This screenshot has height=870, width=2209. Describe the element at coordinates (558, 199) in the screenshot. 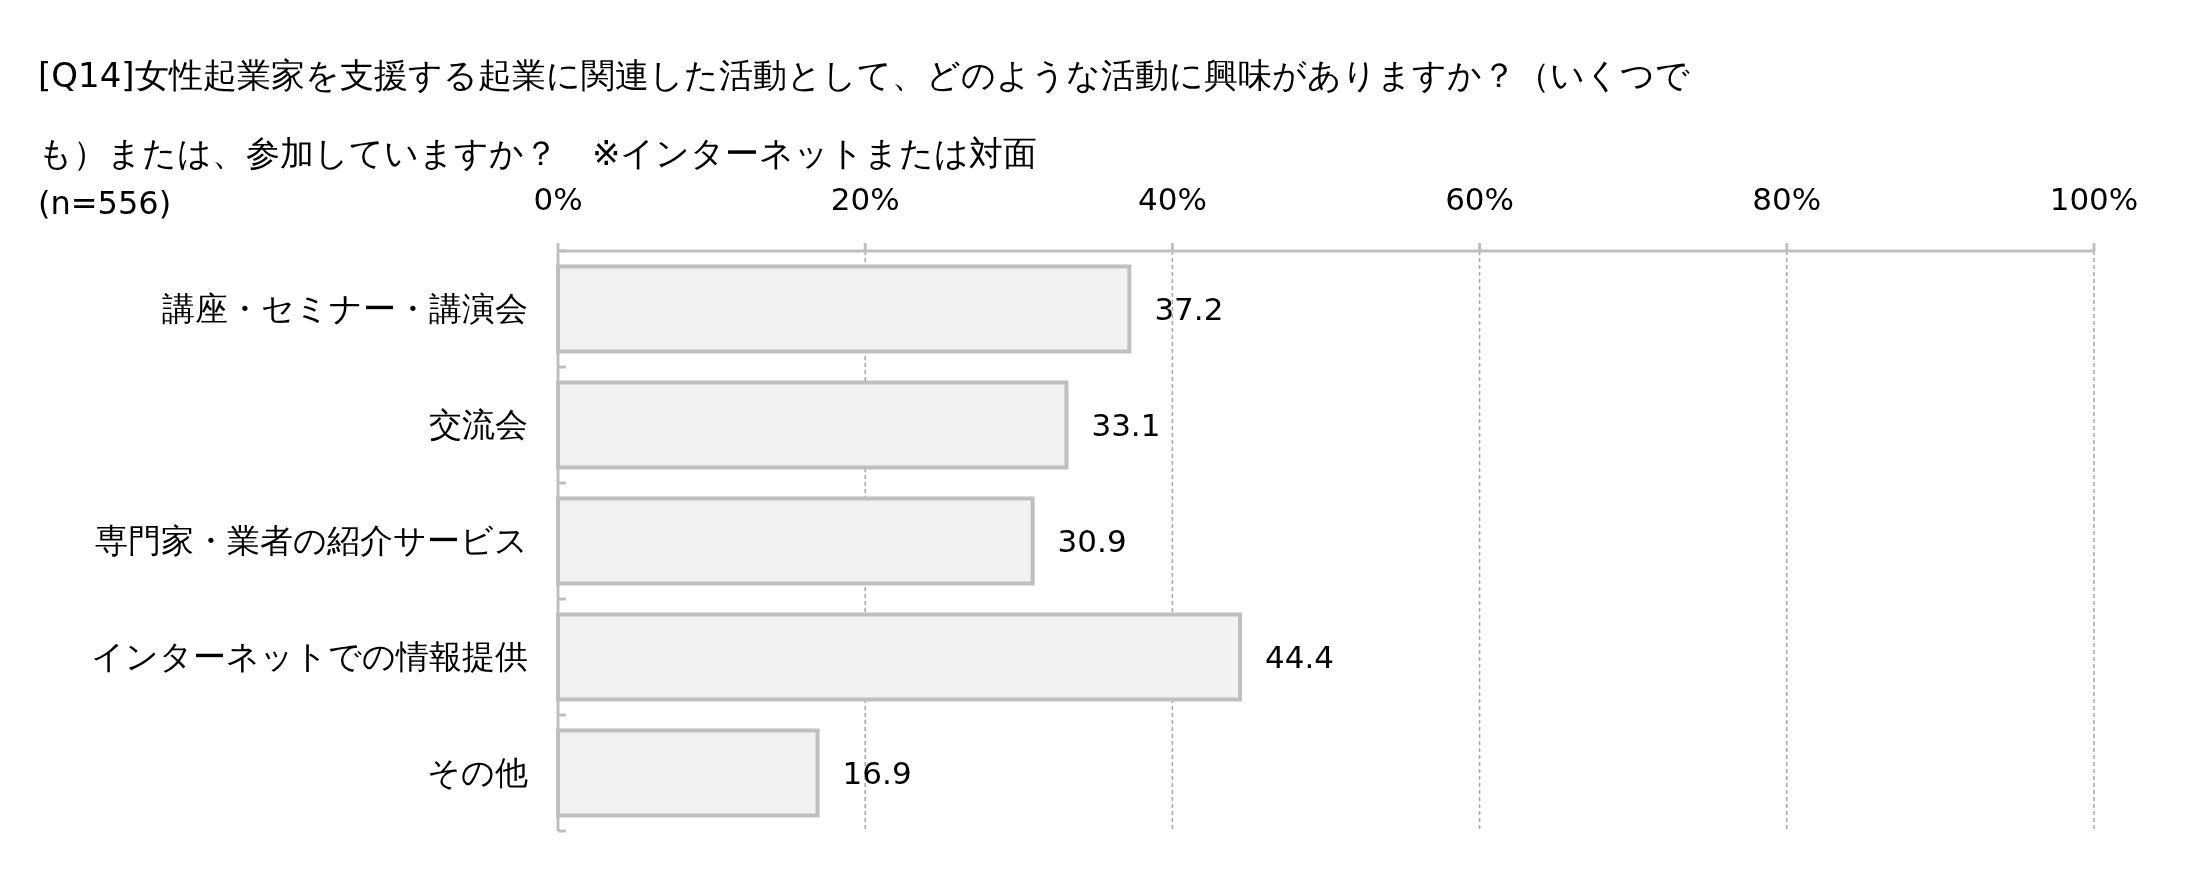

I see `x-tick-label: 0%` at that location.